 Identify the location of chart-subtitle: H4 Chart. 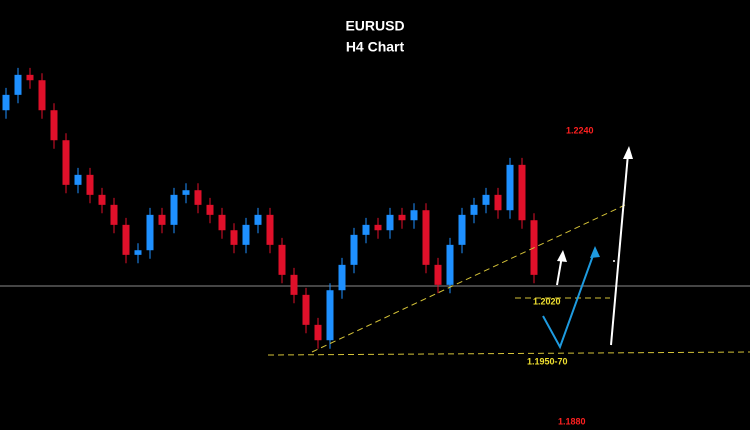
(375, 47).